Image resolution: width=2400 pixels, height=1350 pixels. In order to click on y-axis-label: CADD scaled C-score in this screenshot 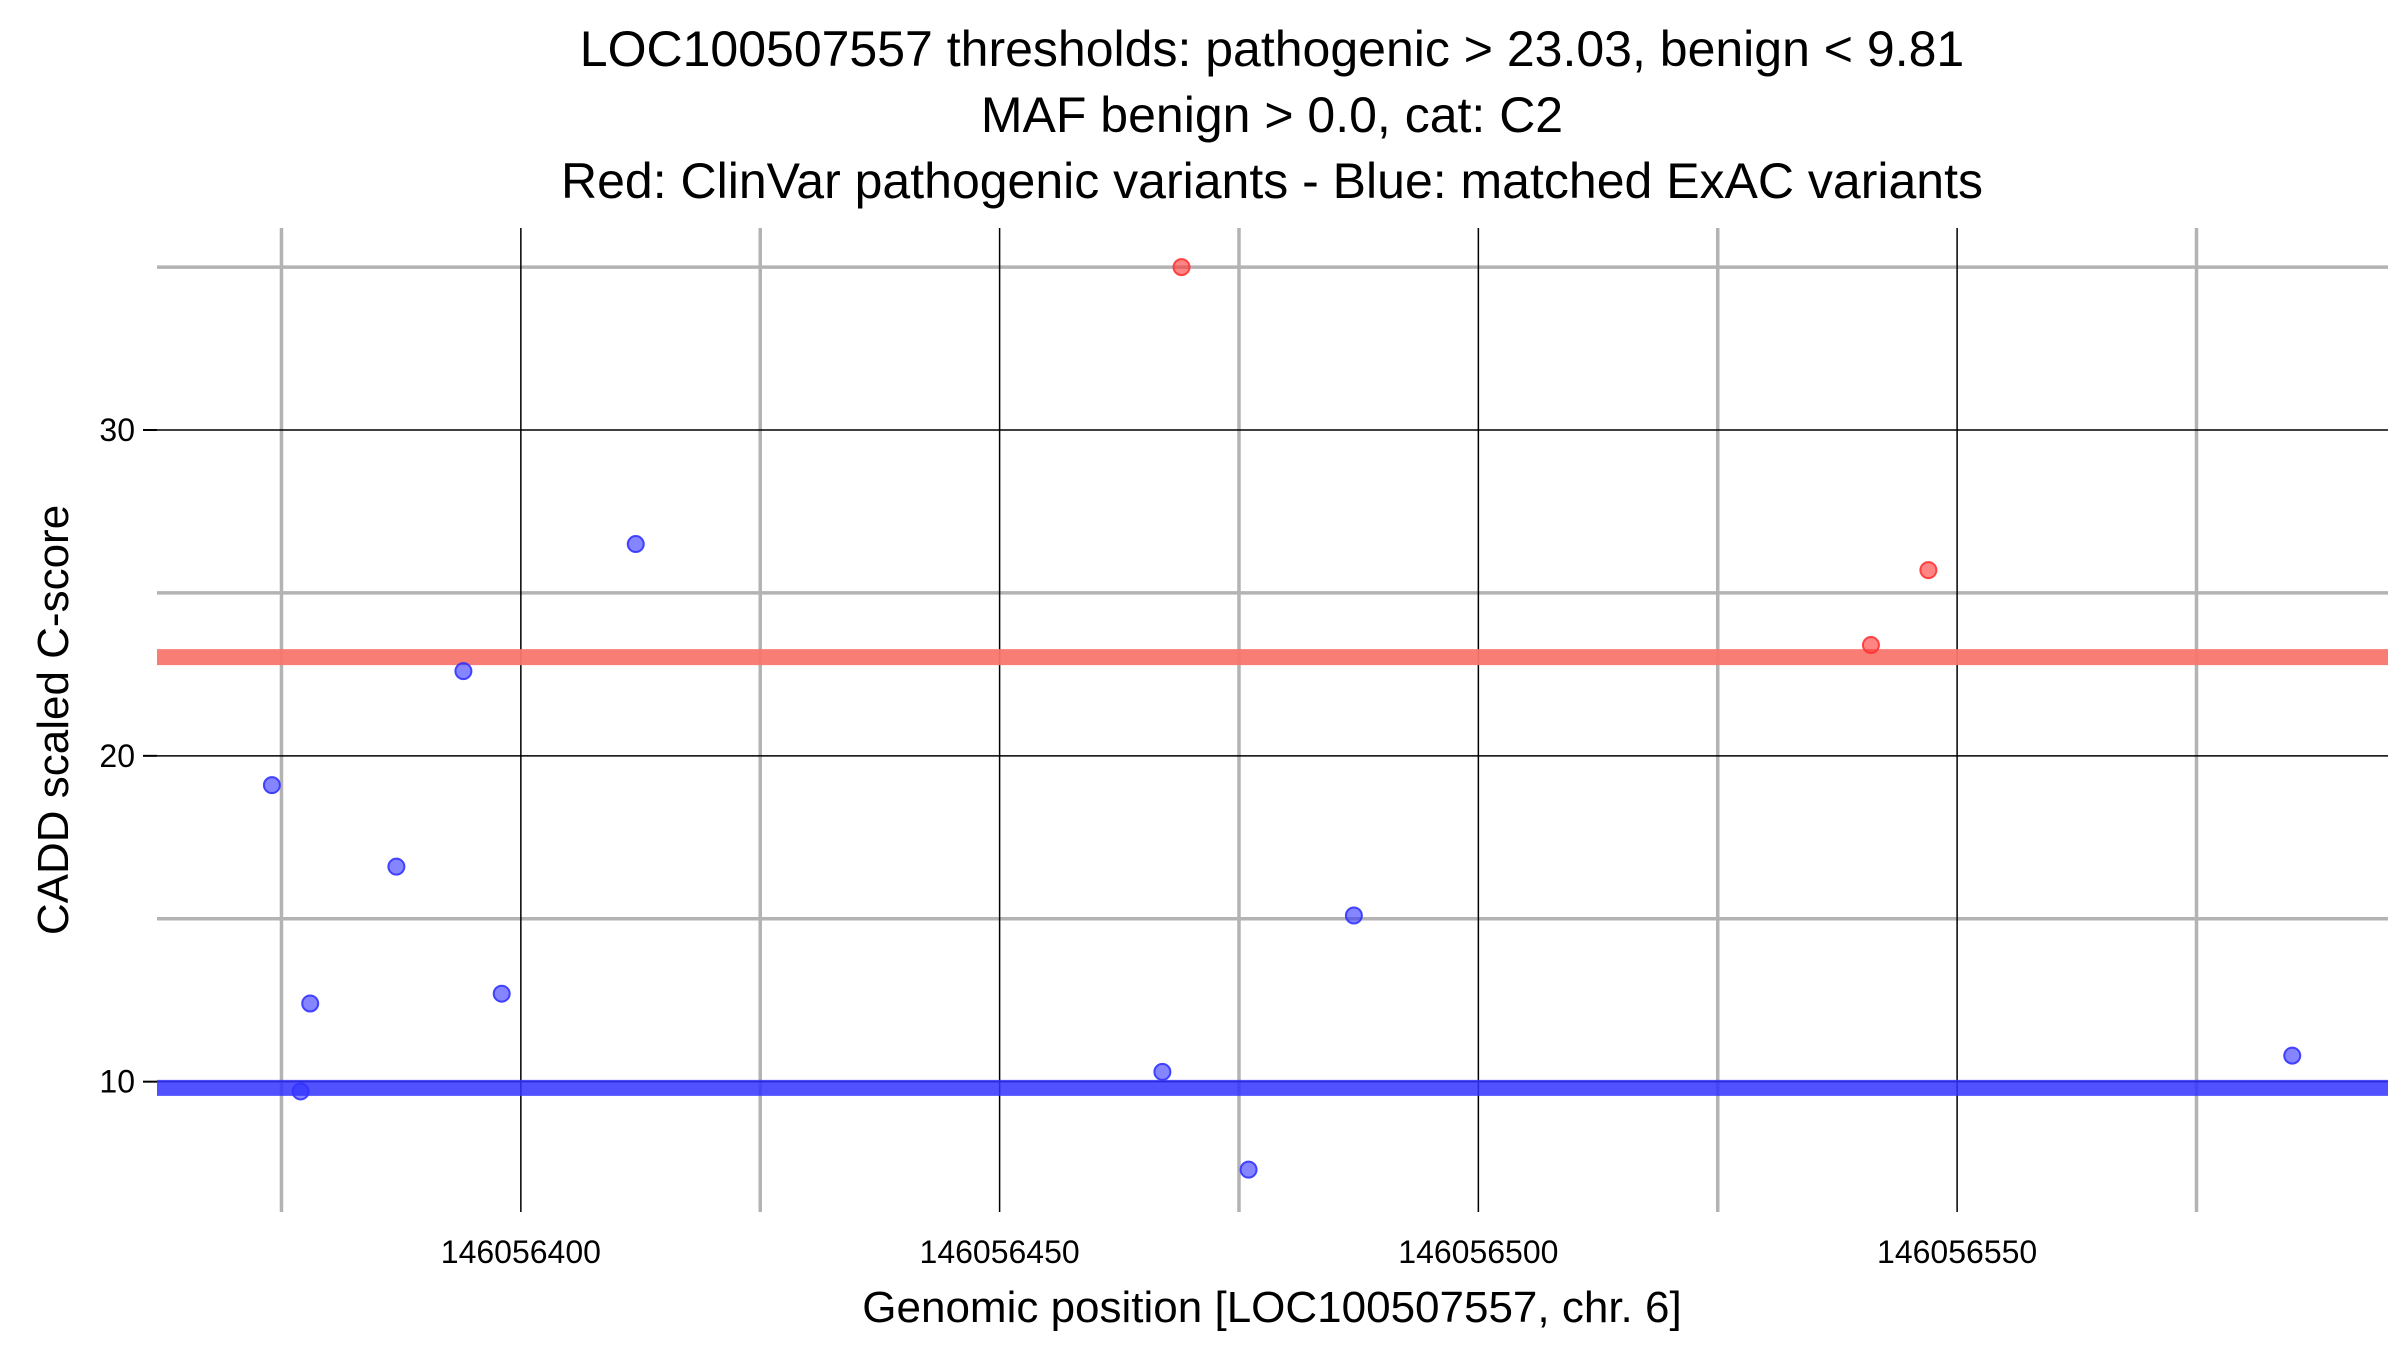, I will do `click(53, 720)`.